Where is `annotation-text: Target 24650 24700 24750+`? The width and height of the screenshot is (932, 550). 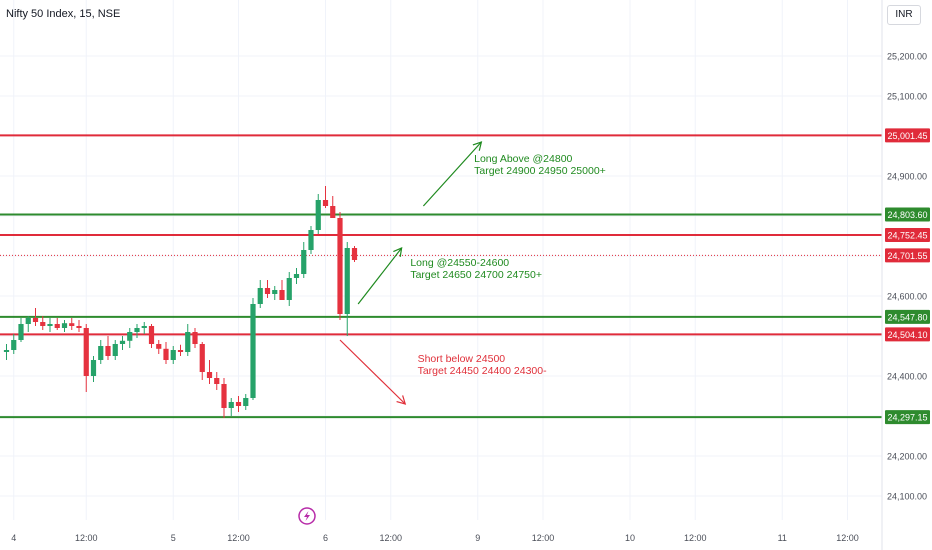 annotation-text: Target 24650 24700 24750+ is located at coordinates (476, 275).